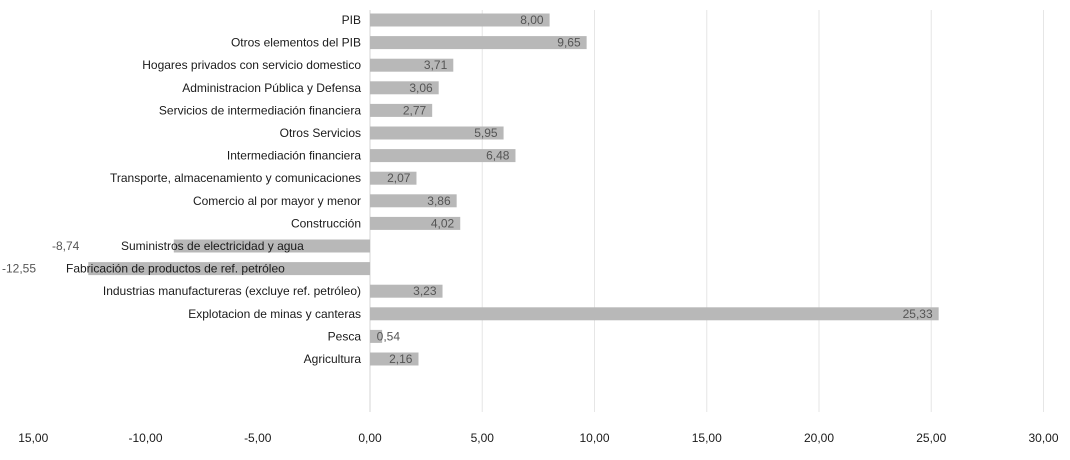 This screenshot has width=1070, height=460. What do you see at coordinates (251, 65) in the screenshot?
I see `category-label-2: Hogares privados con servicio domestico` at bounding box center [251, 65].